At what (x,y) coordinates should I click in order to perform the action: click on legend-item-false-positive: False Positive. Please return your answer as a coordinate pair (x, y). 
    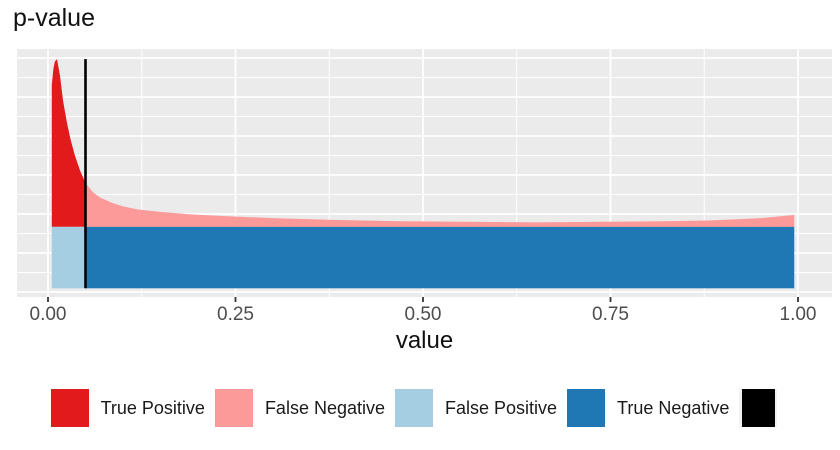
    Looking at the image, I should click on (476, 408).